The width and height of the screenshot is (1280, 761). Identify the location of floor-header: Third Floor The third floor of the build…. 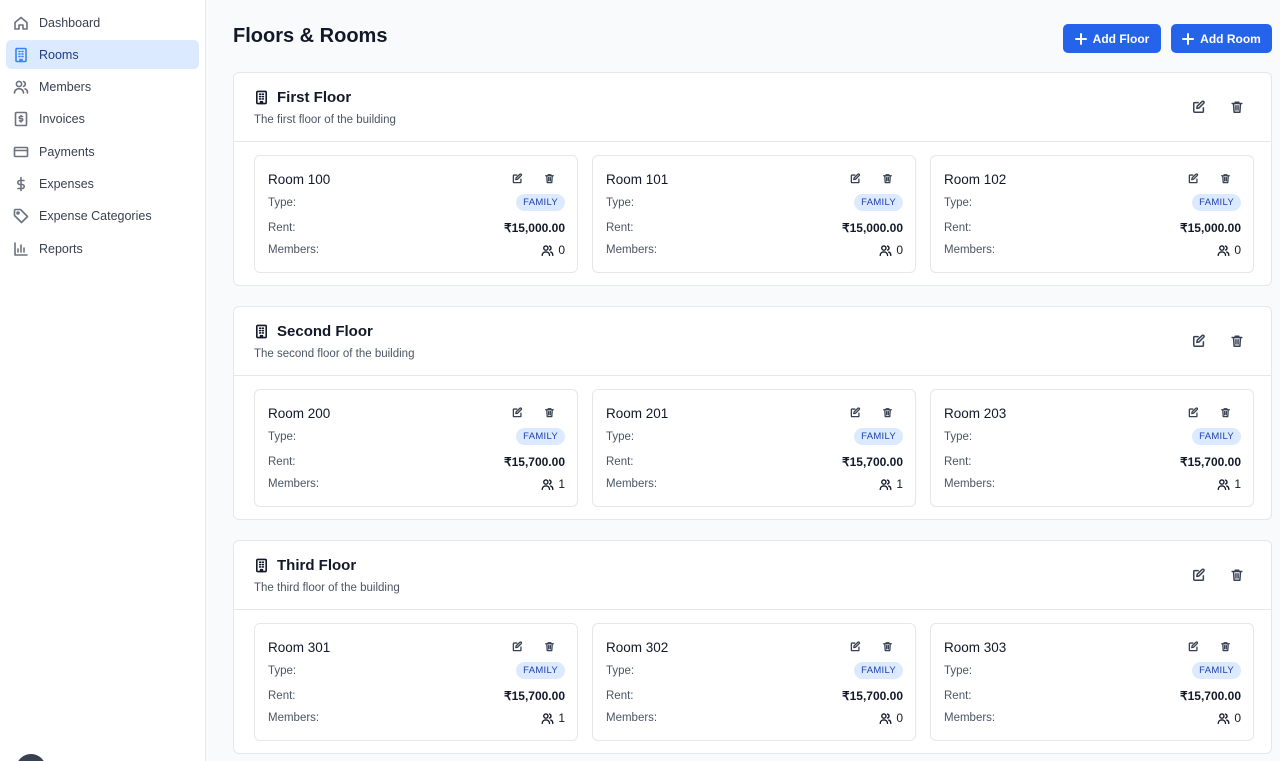
(752, 575).